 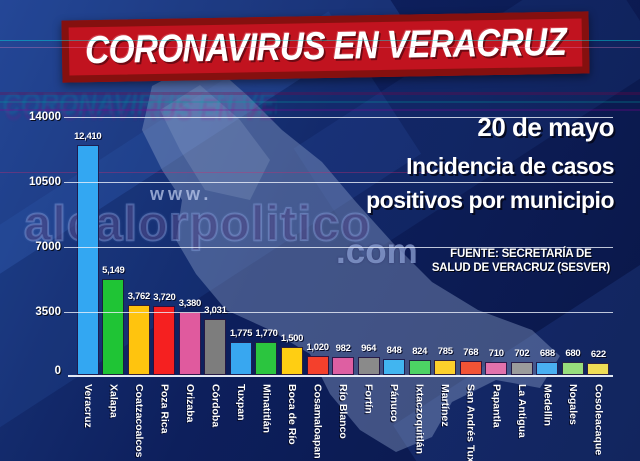 What do you see at coordinates (139, 296) in the screenshot?
I see `bar-value-label: 3,762` at bounding box center [139, 296].